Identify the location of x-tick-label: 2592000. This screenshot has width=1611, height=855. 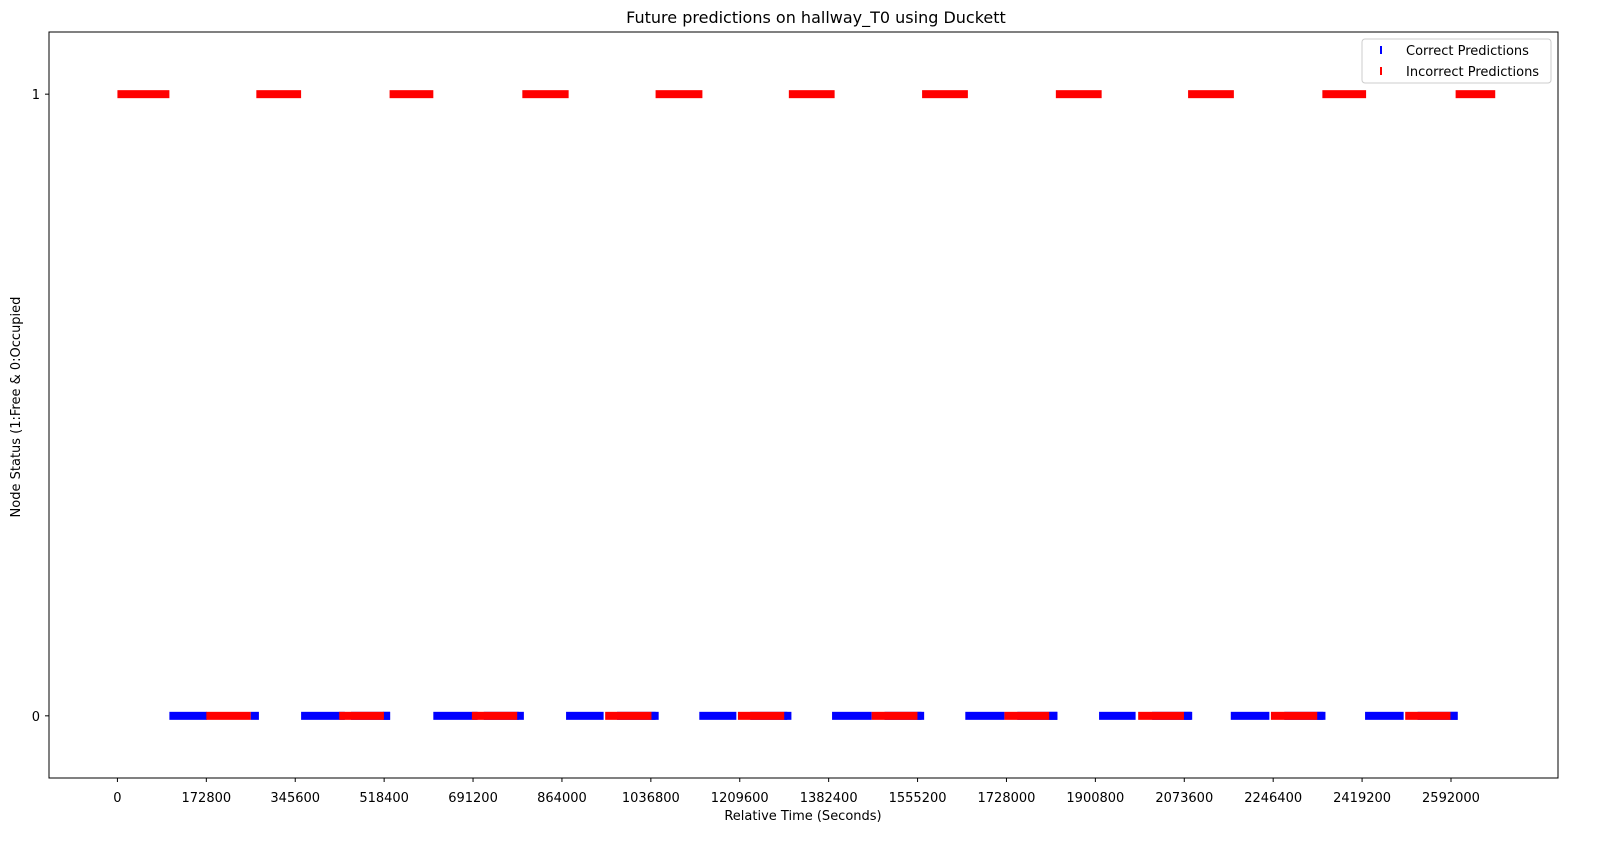
(1451, 798).